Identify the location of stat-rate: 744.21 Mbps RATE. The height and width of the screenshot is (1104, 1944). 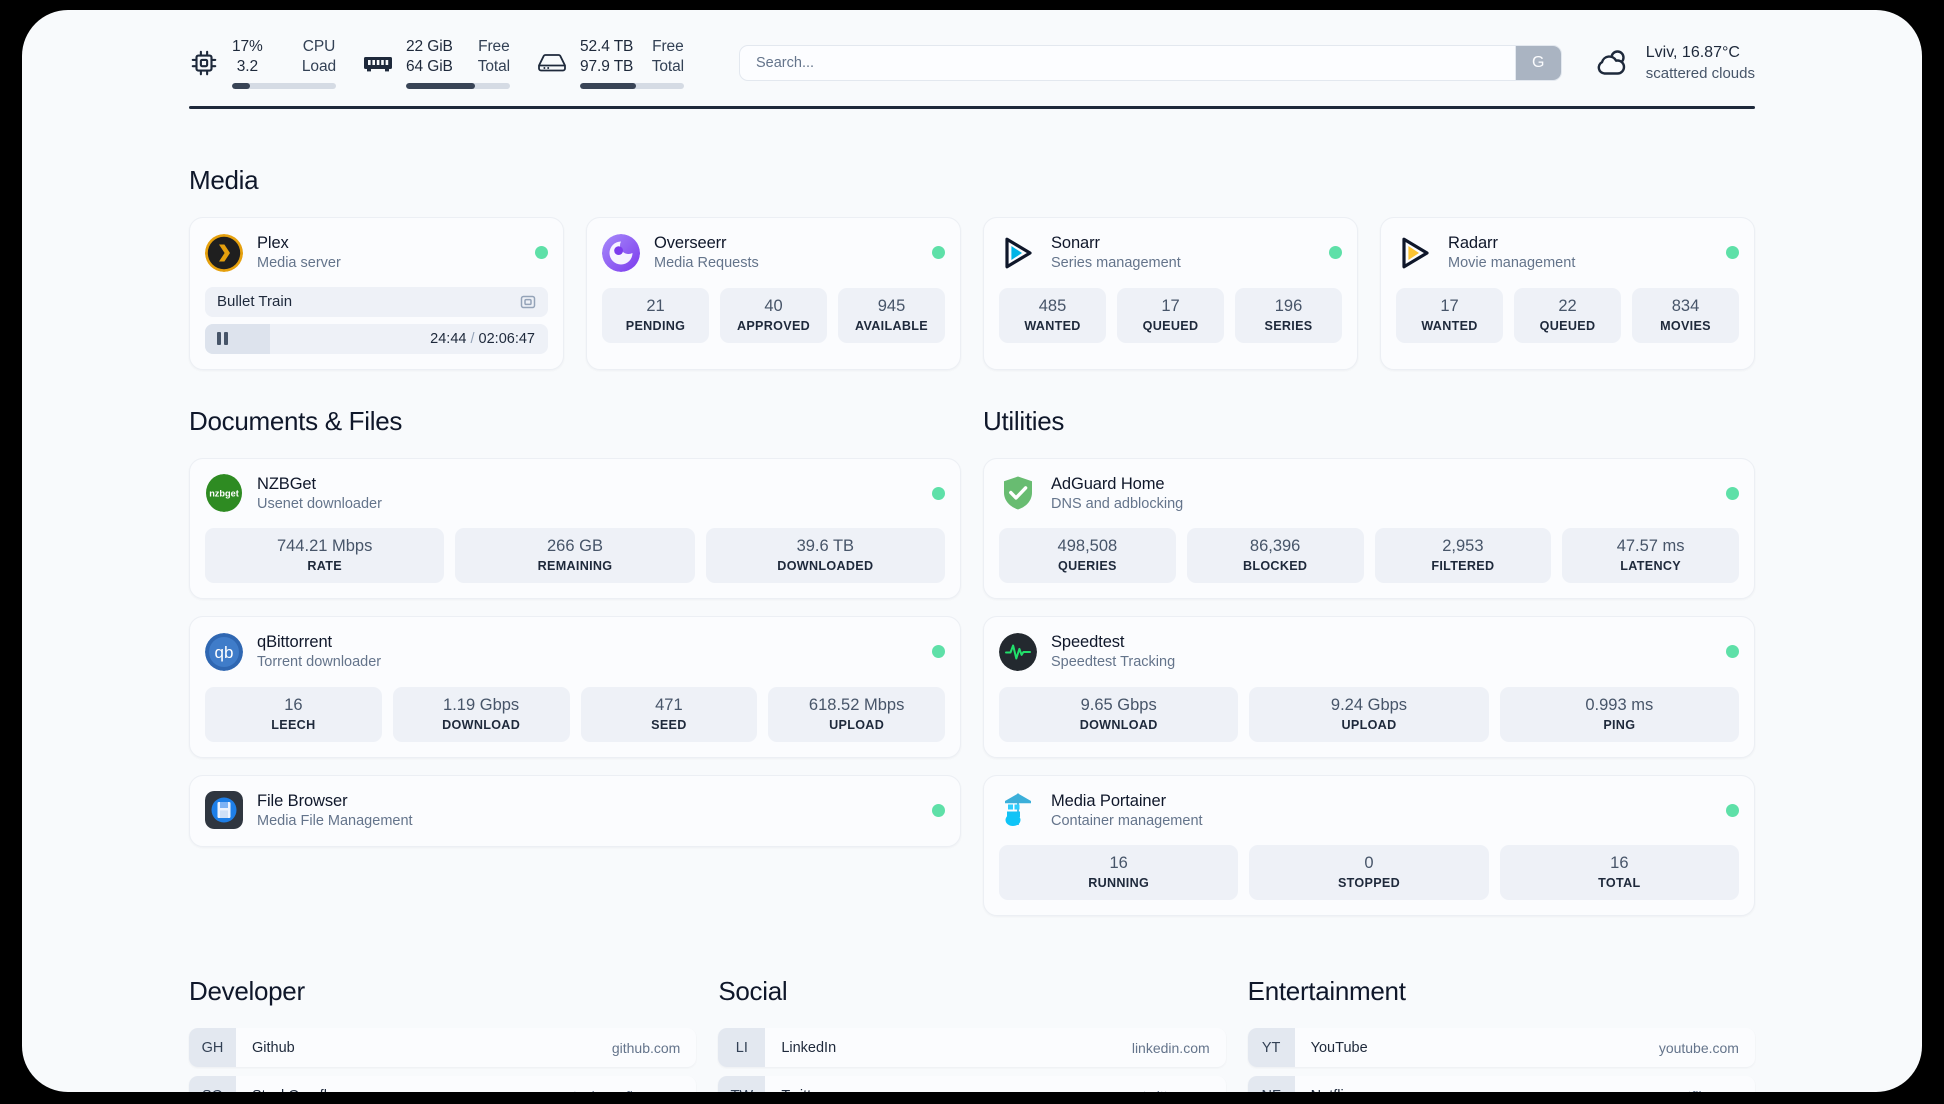
(325, 556).